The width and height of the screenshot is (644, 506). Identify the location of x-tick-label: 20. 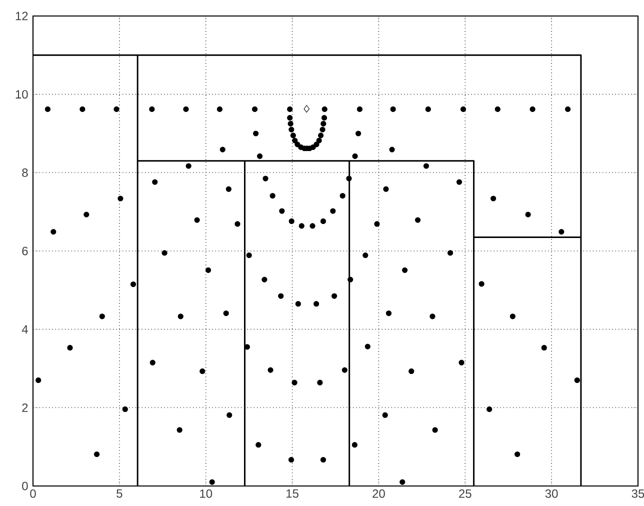
(378, 493).